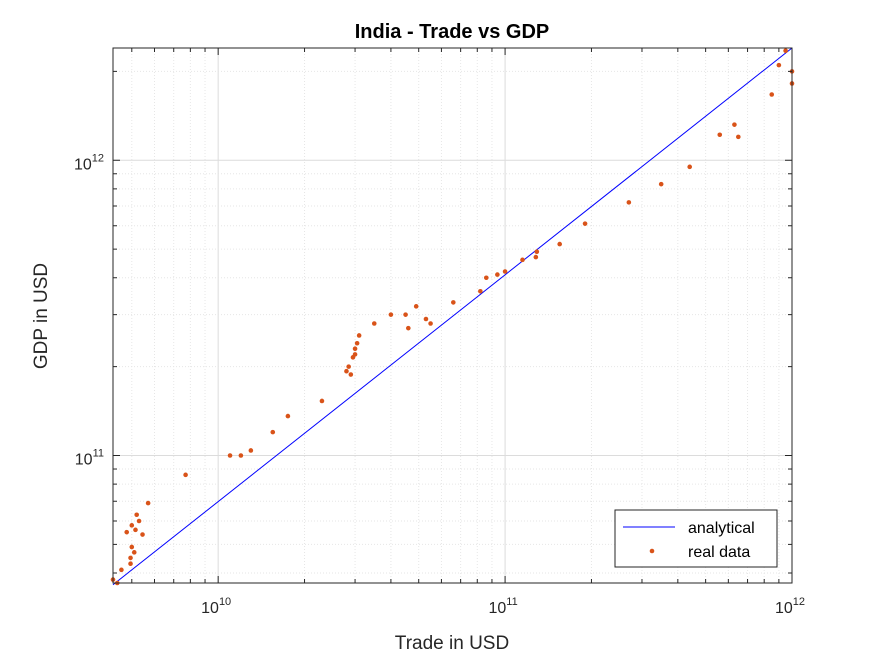 The width and height of the screenshot is (875, 656). What do you see at coordinates (652, 551) in the screenshot?
I see `legend-dot-swatch` at bounding box center [652, 551].